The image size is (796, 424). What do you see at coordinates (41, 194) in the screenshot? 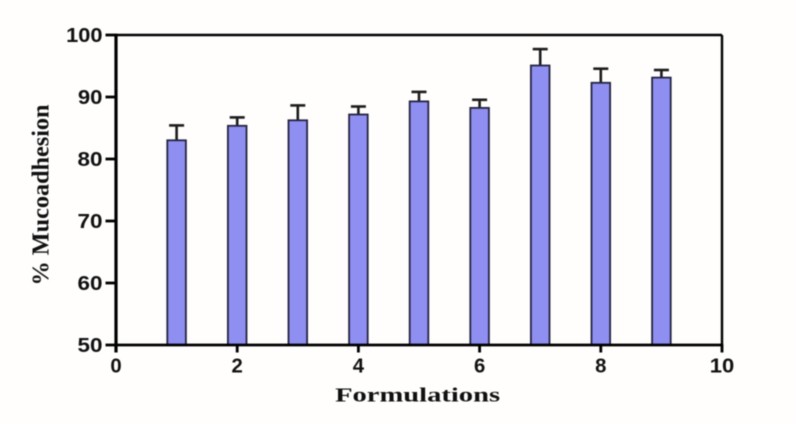
I see `svg-text: % Mucoadhesion` at bounding box center [41, 194].